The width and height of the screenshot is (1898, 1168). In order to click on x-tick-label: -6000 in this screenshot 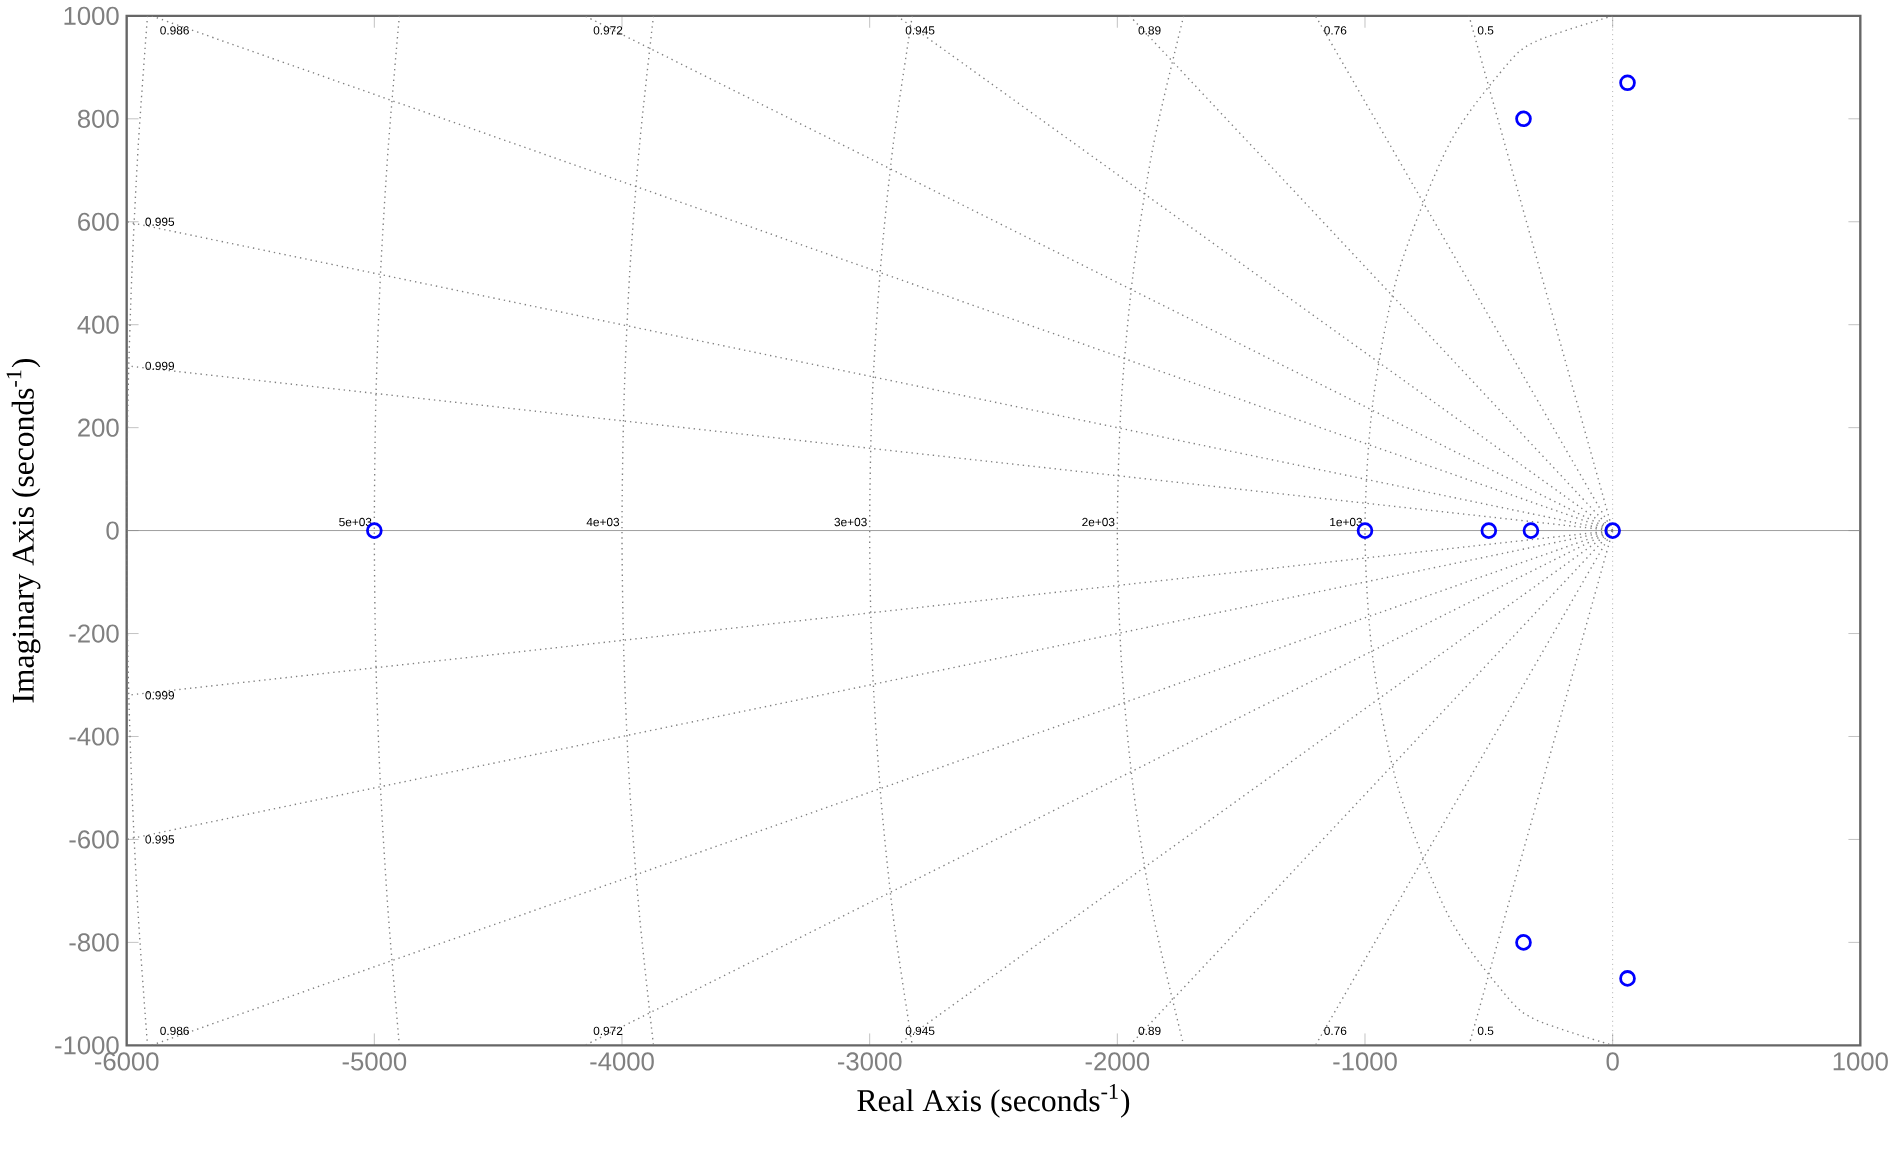, I will do `click(126, 1061)`.